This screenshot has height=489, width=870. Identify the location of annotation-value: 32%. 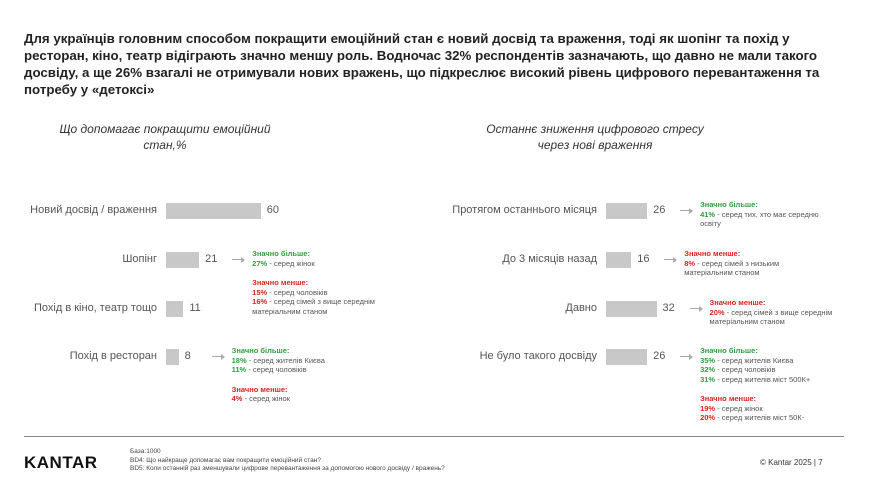
(708, 369).